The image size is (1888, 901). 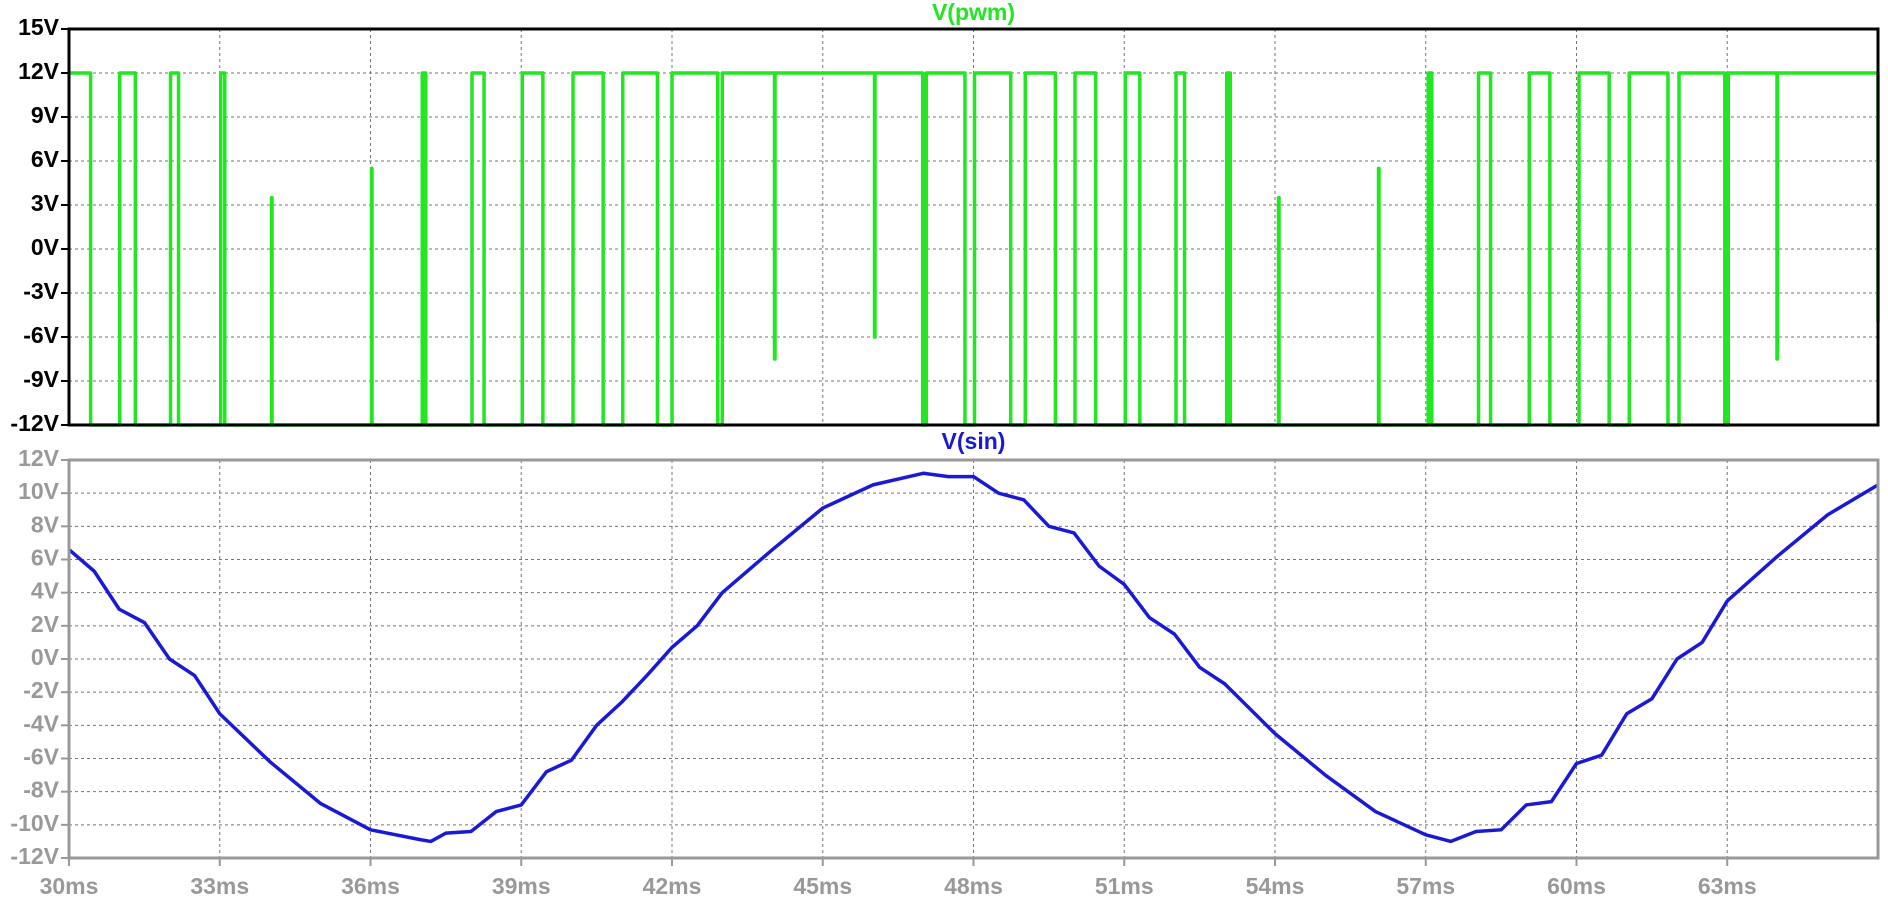 I want to click on y-tick-label: -9V, so click(x=41, y=379).